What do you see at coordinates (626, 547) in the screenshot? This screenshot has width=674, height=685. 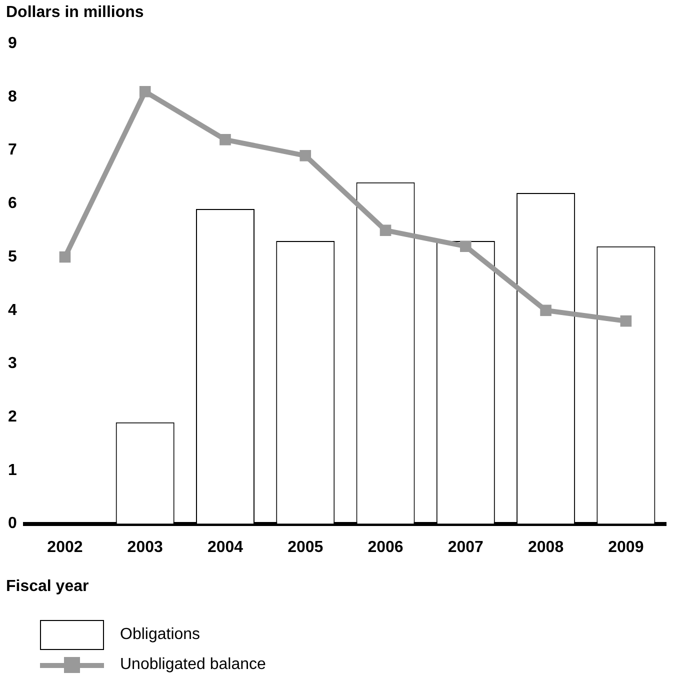 I see `x-tick-label: 2009` at bounding box center [626, 547].